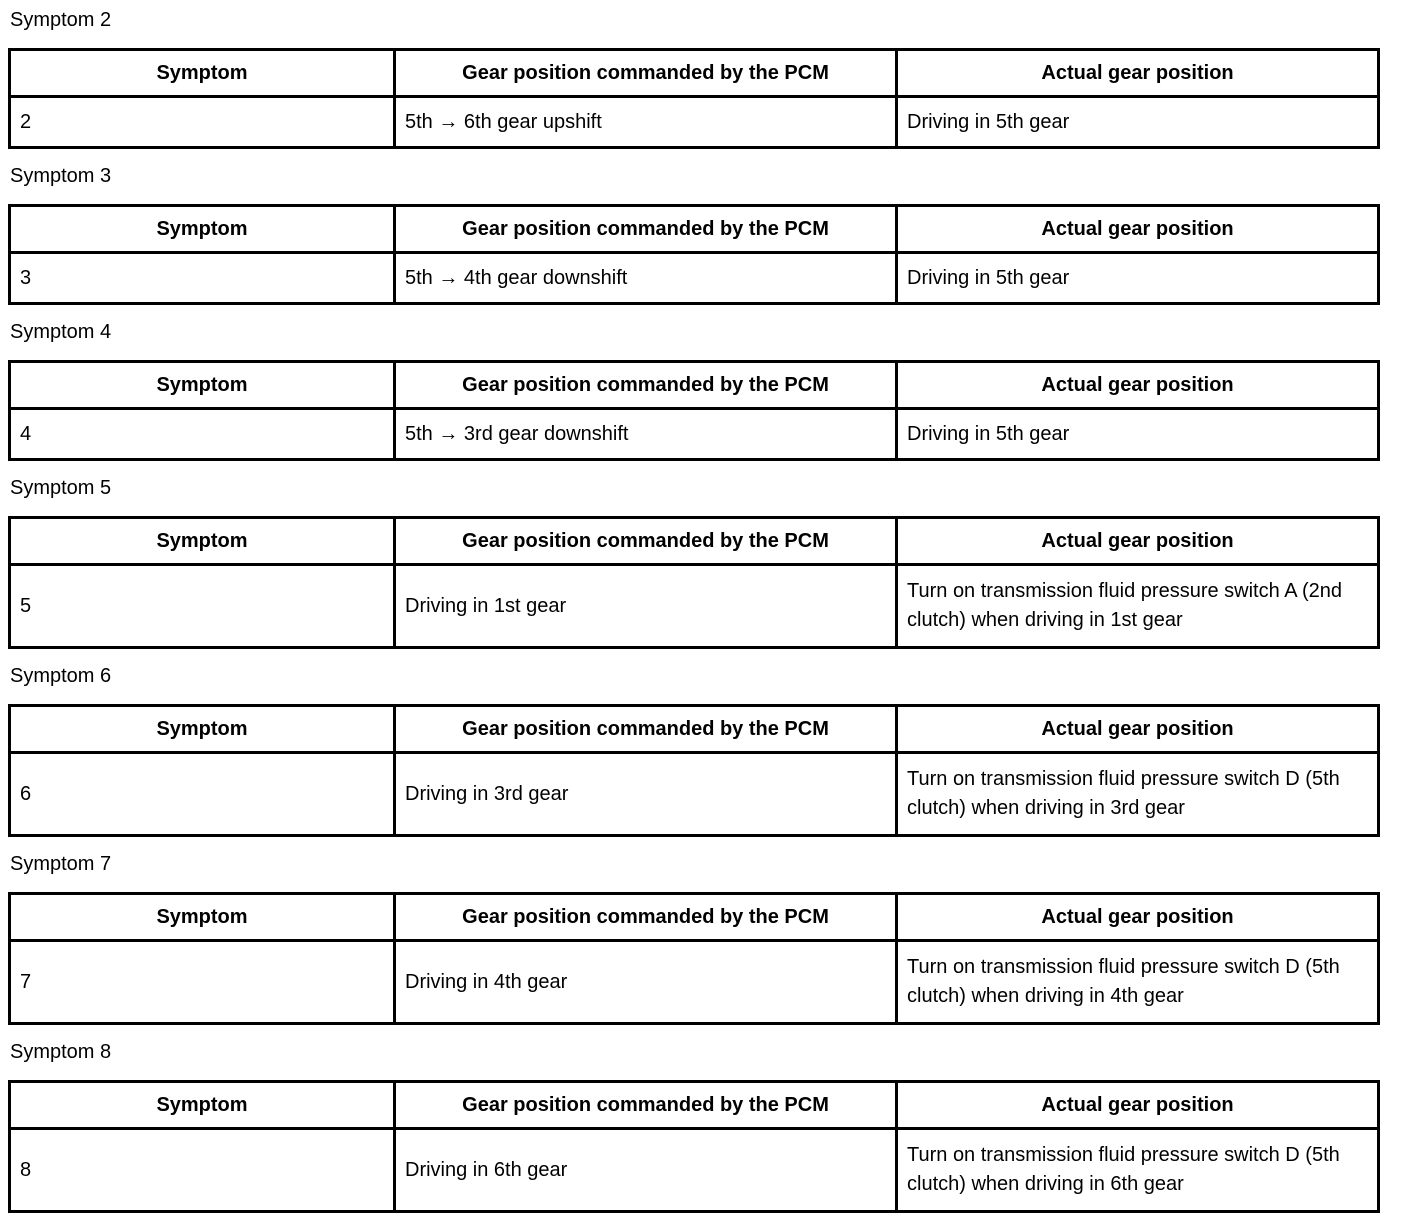  What do you see at coordinates (202, 122) in the screenshot?
I see `symptom-number-cell: 2` at bounding box center [202, 122].